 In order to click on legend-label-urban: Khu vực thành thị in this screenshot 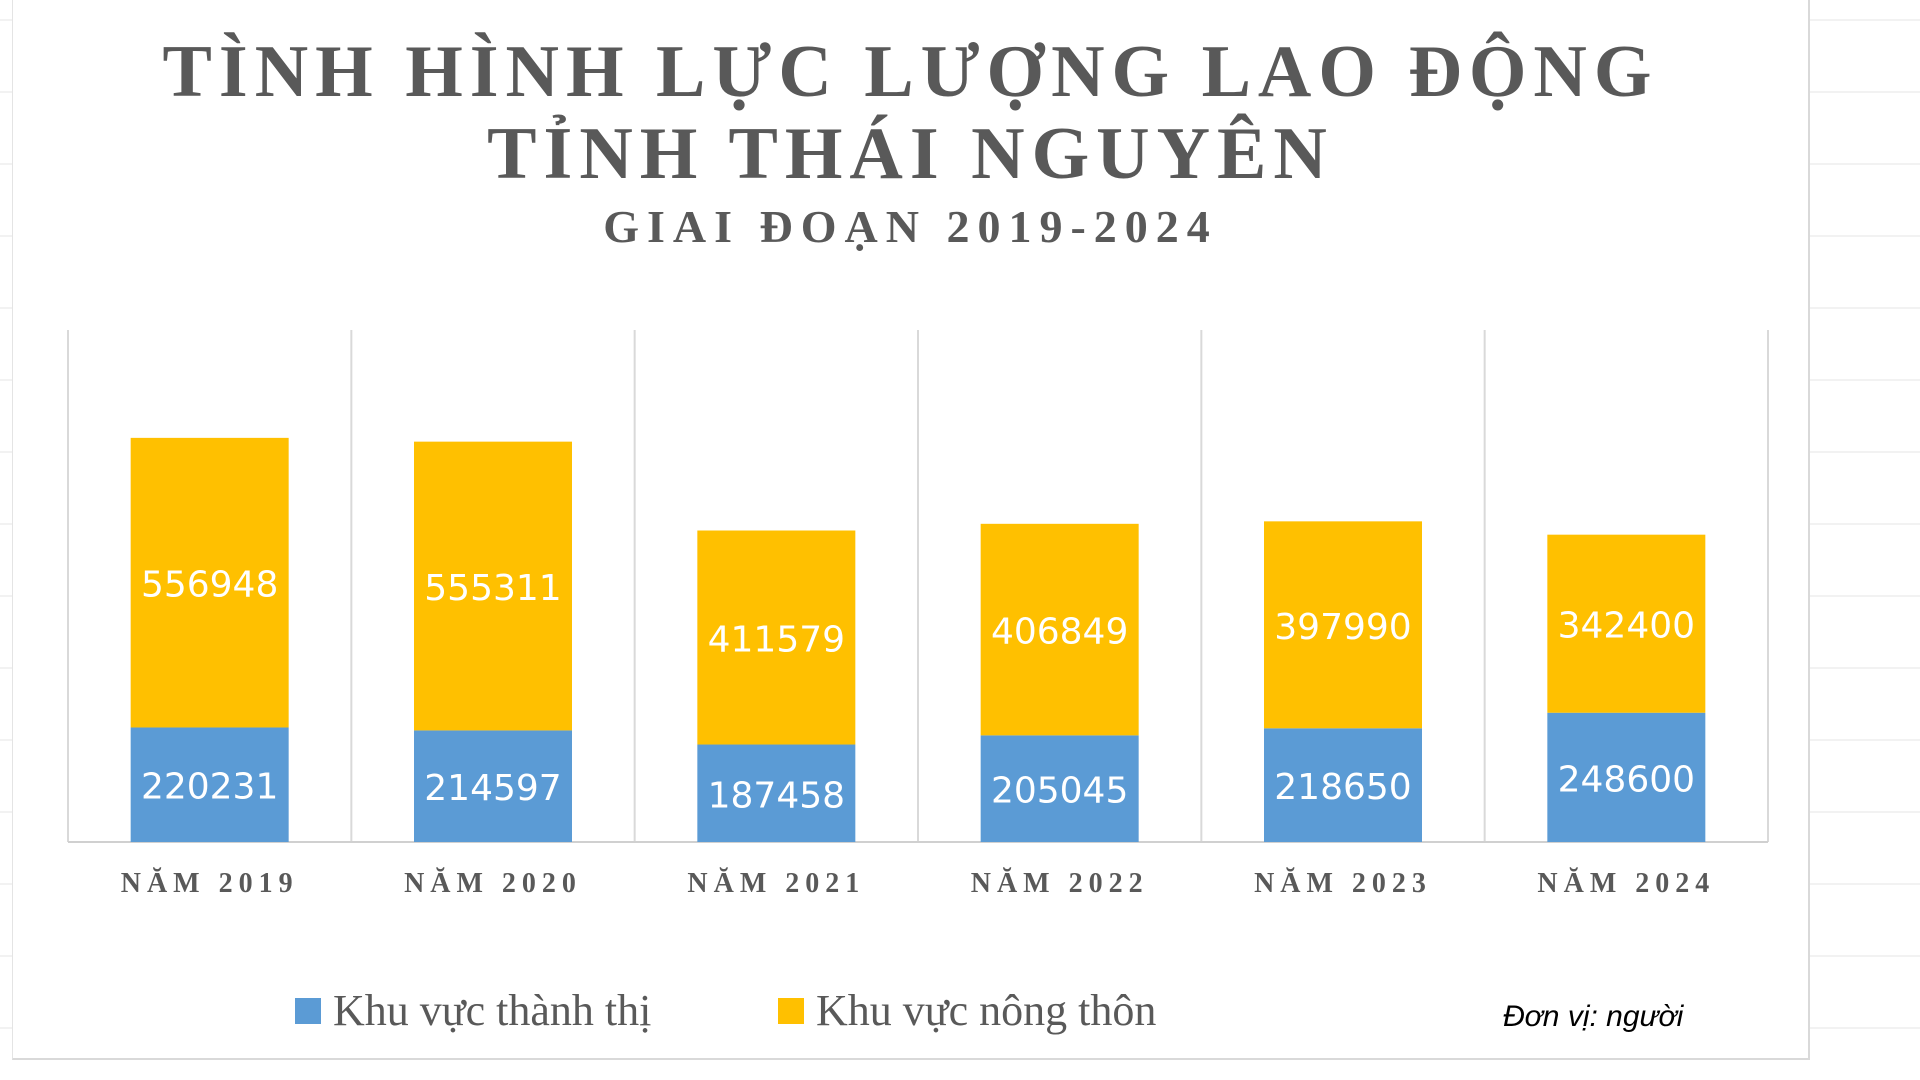, I will do `click(492, 1010)`.